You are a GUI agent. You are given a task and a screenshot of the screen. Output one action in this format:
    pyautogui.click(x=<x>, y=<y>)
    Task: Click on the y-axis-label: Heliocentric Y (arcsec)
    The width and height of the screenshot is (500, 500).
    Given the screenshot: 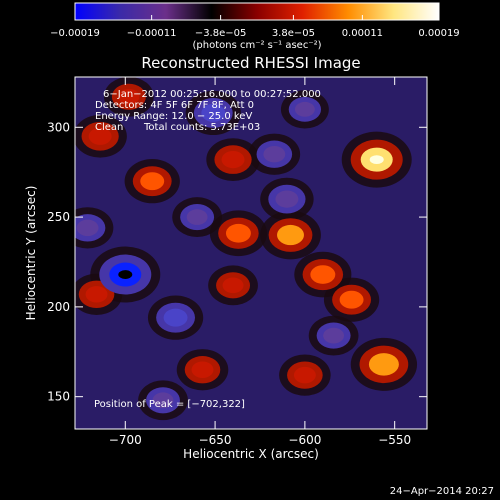 What is the action you would take?
    pyautogui.click(x=31, y=253)
    